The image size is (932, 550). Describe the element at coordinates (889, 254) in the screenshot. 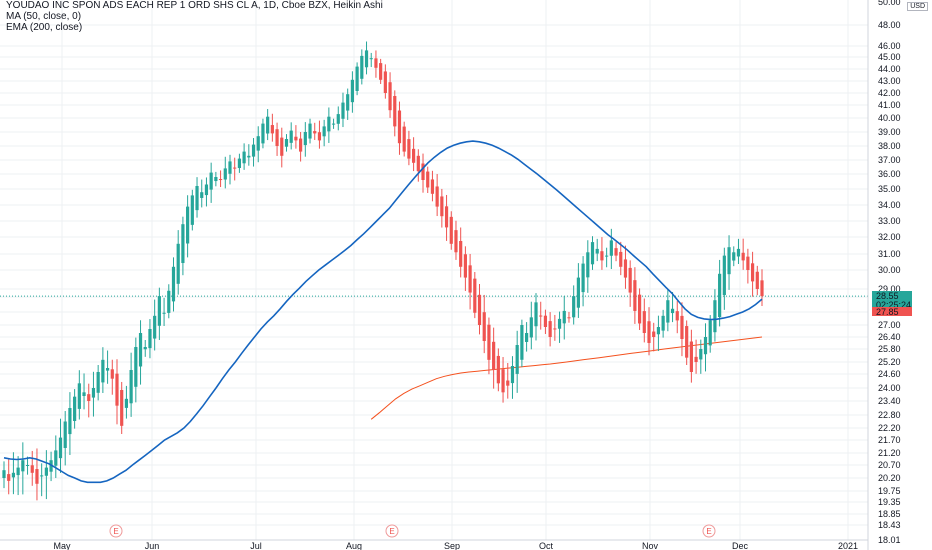

I see `y-tick-label: 31.00` at that location.